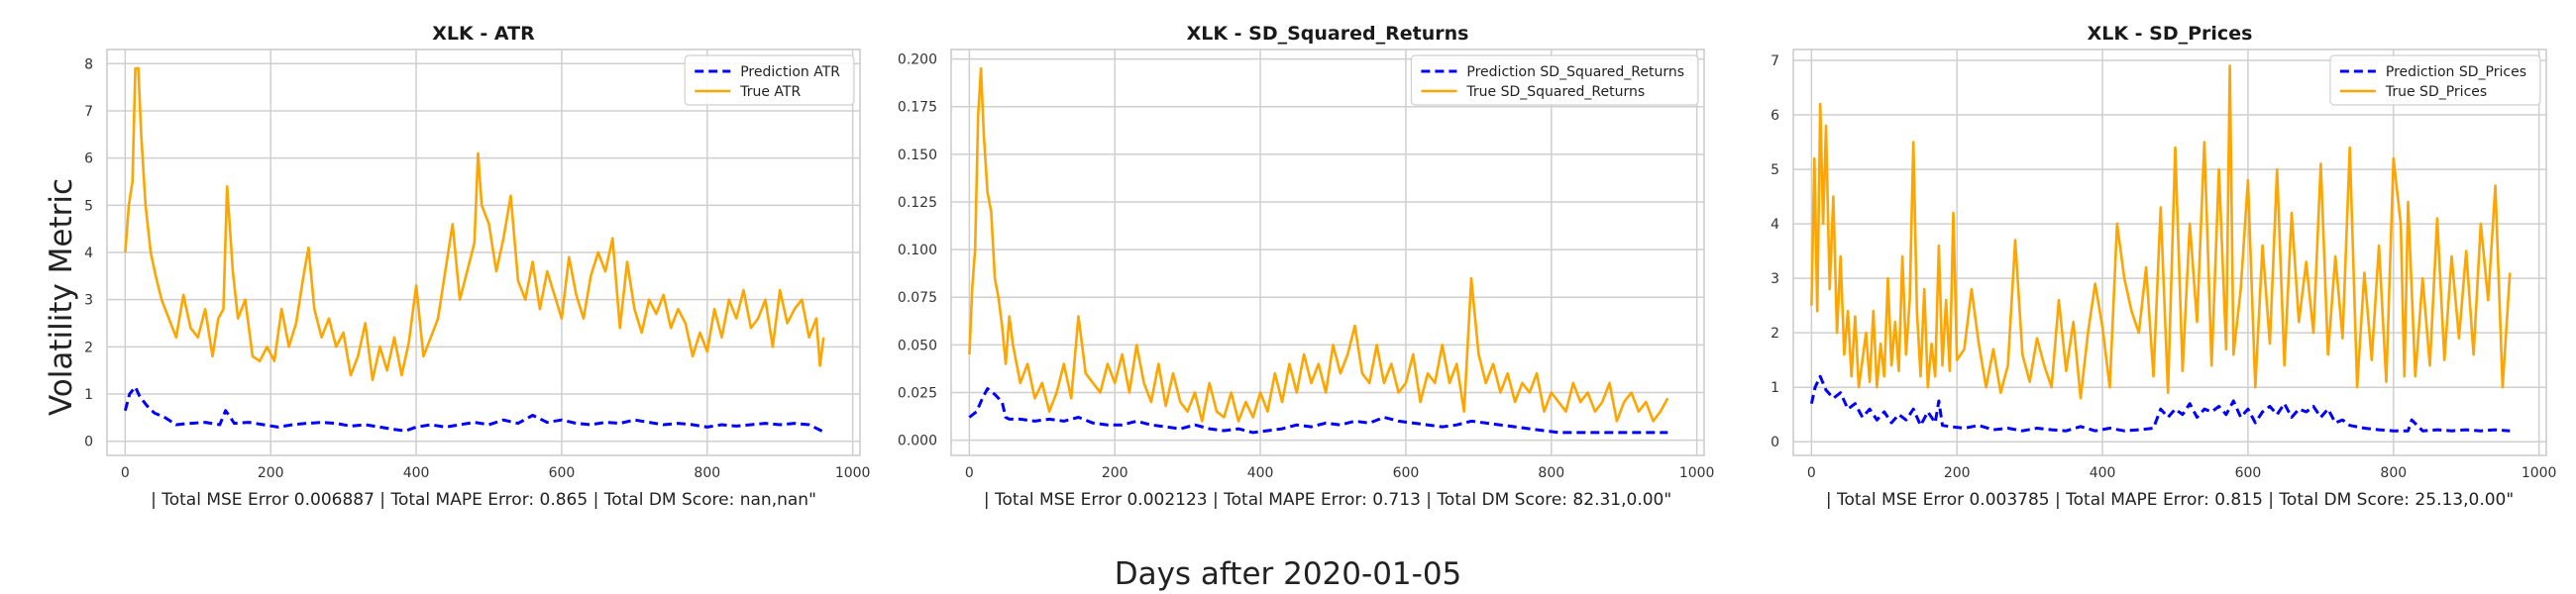  I want to click on chart-title: XLK - SD_Prices, so click(2170, 34).